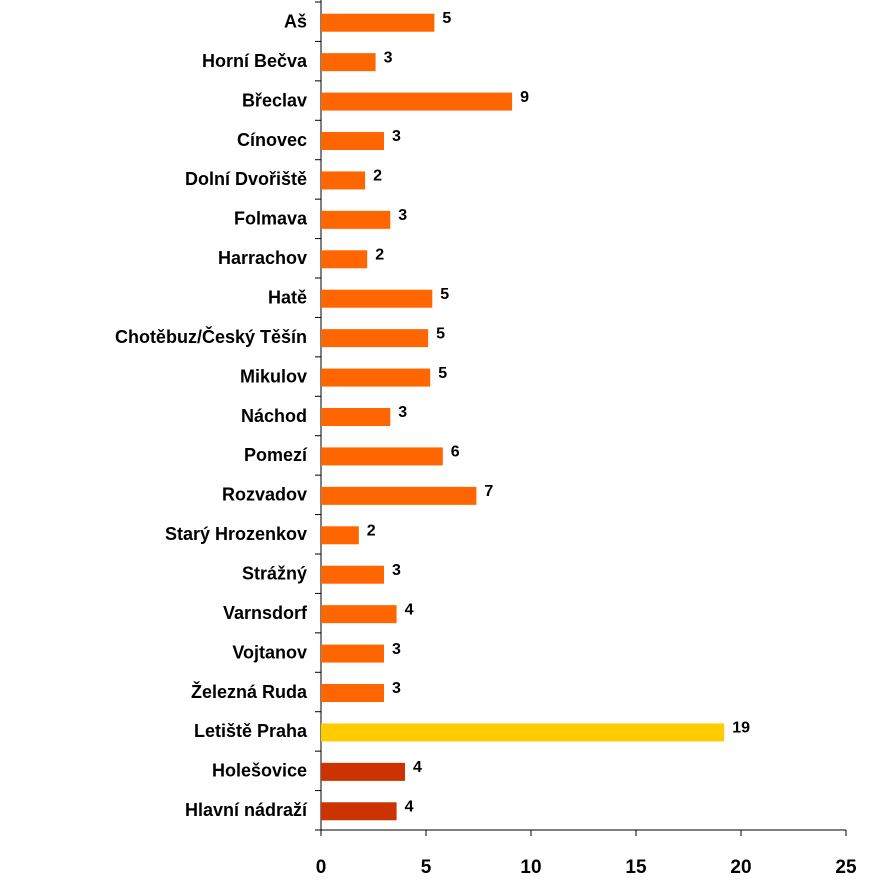 The height and width of the screenshot is (882, 871). I want to click on x-tick-label: 15, so click(636, 867).